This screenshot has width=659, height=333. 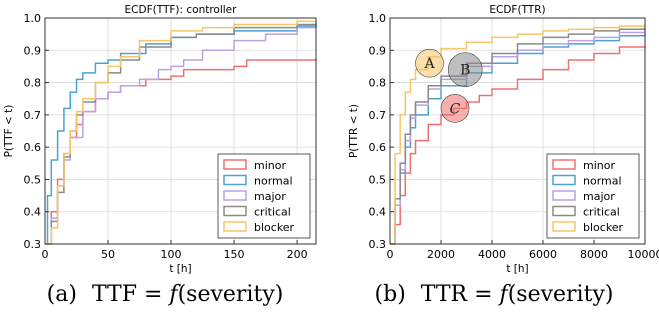 I want to click on caption-a-eq: =, so click(x=153, y=294).